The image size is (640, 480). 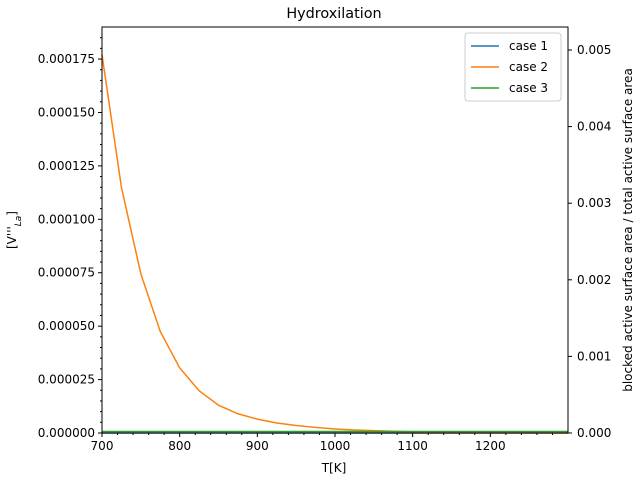 What do you see at coordinates (528, 67) in the screenshot?
I see `legend-label-2: case 2` at bounding box center [528, 67].